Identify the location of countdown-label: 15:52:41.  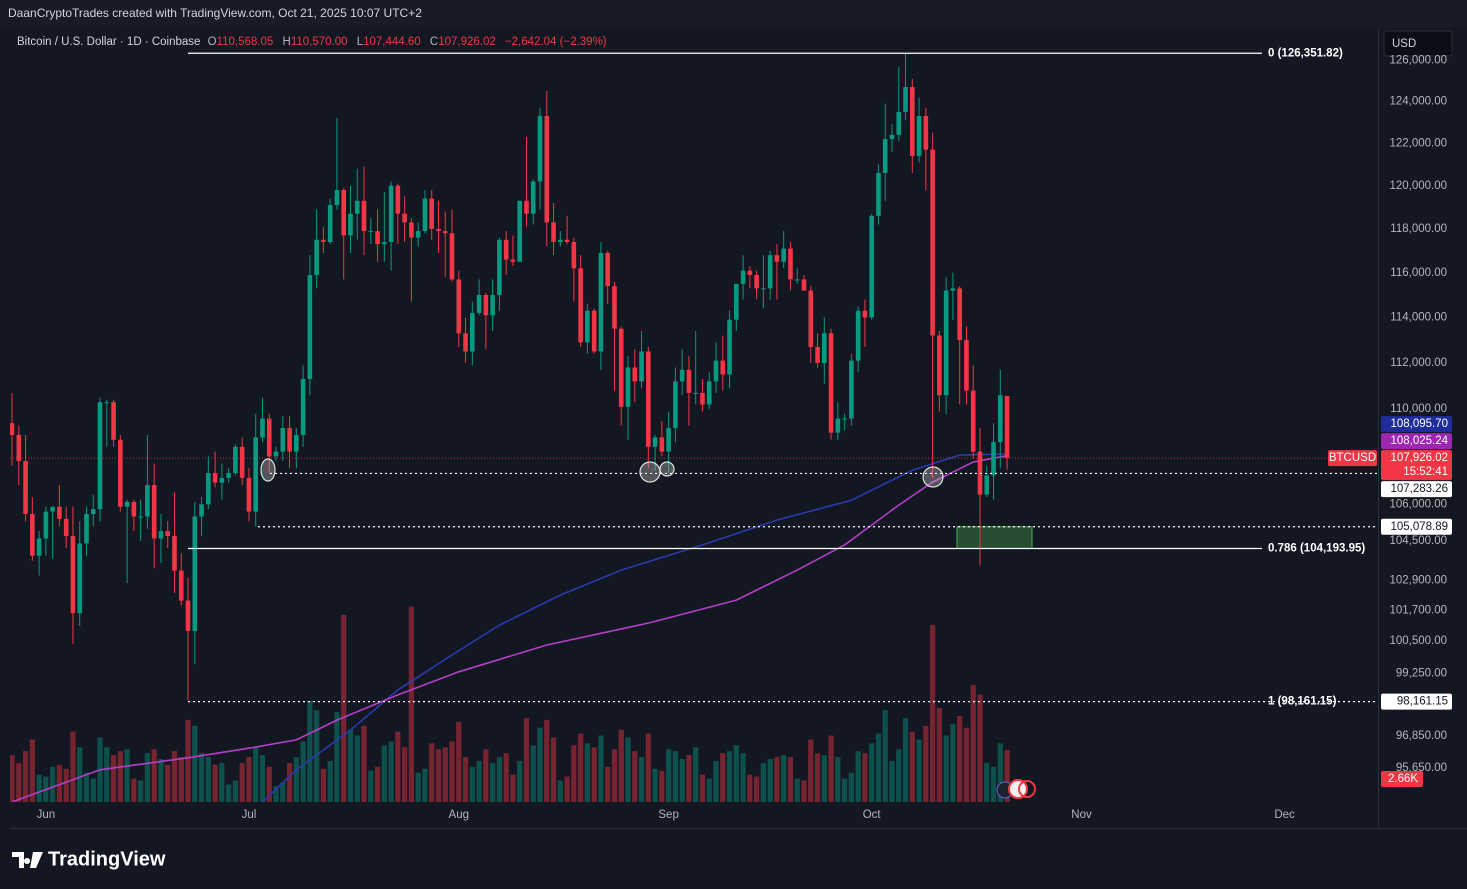
(1425, 472).